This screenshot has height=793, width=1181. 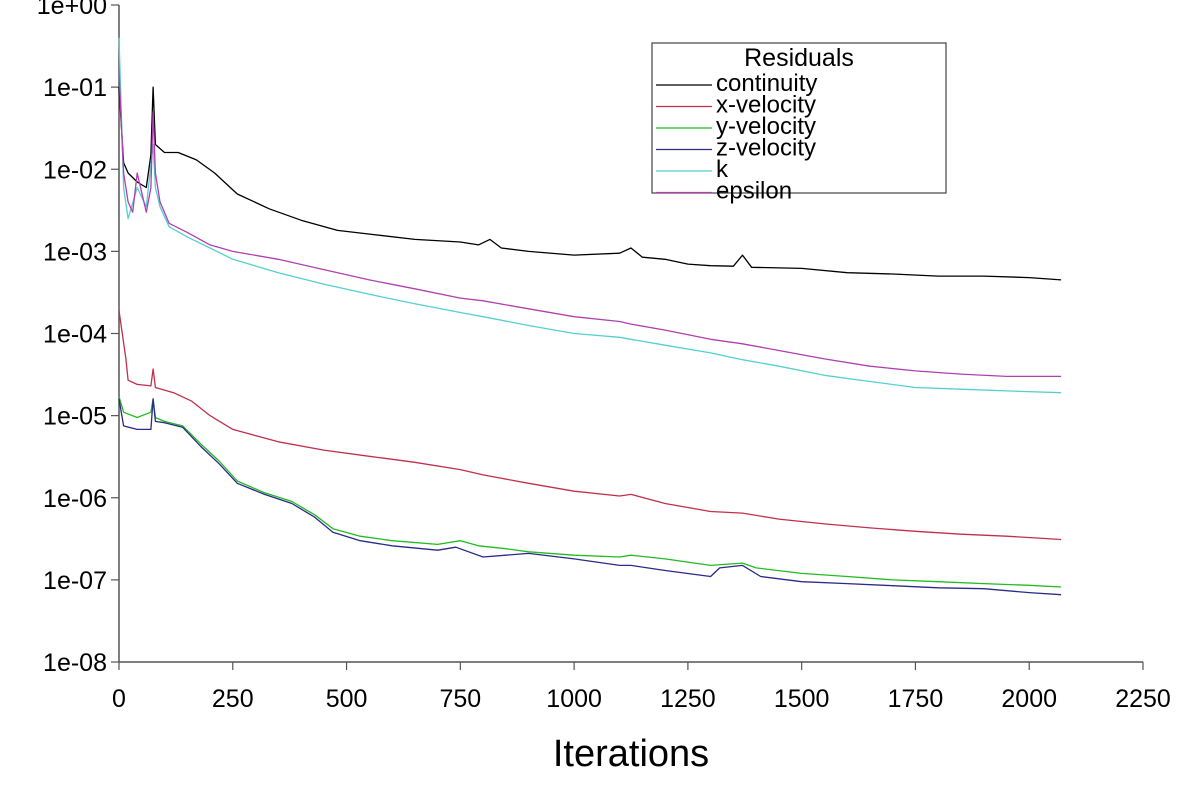 What do you see at coordinates (799, 58) in the screenshot?
I see `legend-title: Residuals` at bounding box center [799, 58].